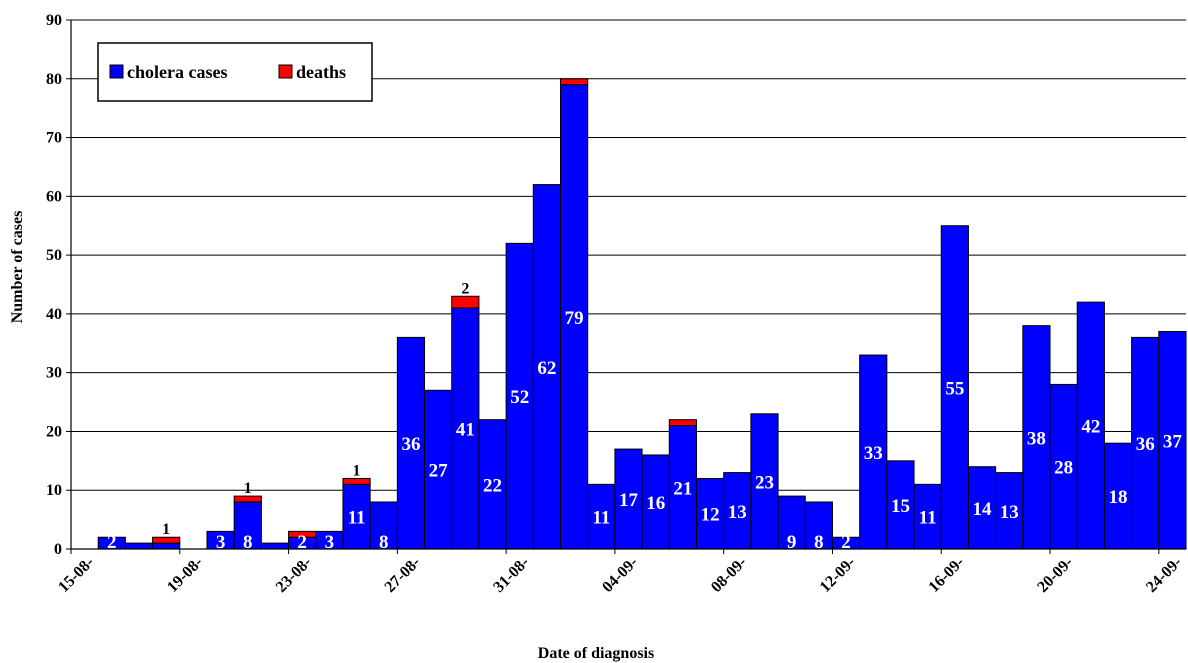  Describe the element at coordinates (54, 255) in the screenshot. I see `y-tick-label-50: 50` at that location.